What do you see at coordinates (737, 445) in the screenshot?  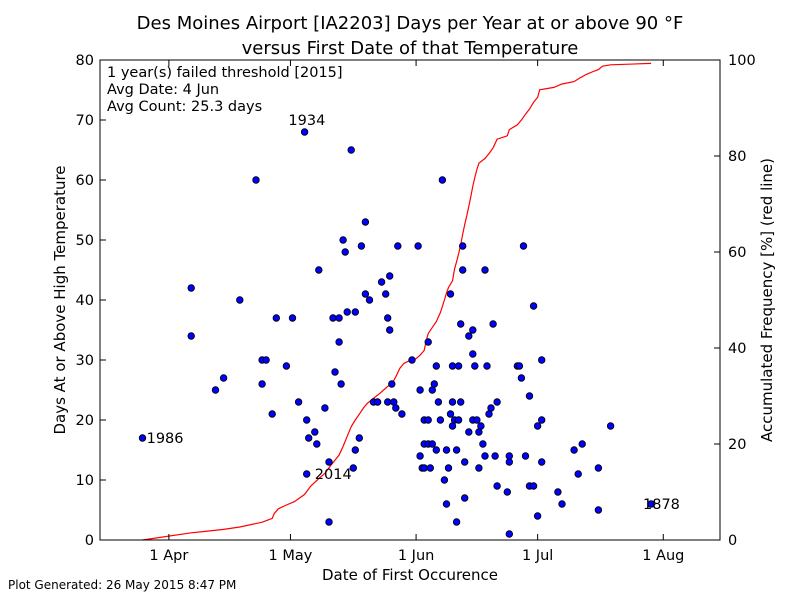 I see `y2-tick-label: 20` at bounding box center [737, 445].